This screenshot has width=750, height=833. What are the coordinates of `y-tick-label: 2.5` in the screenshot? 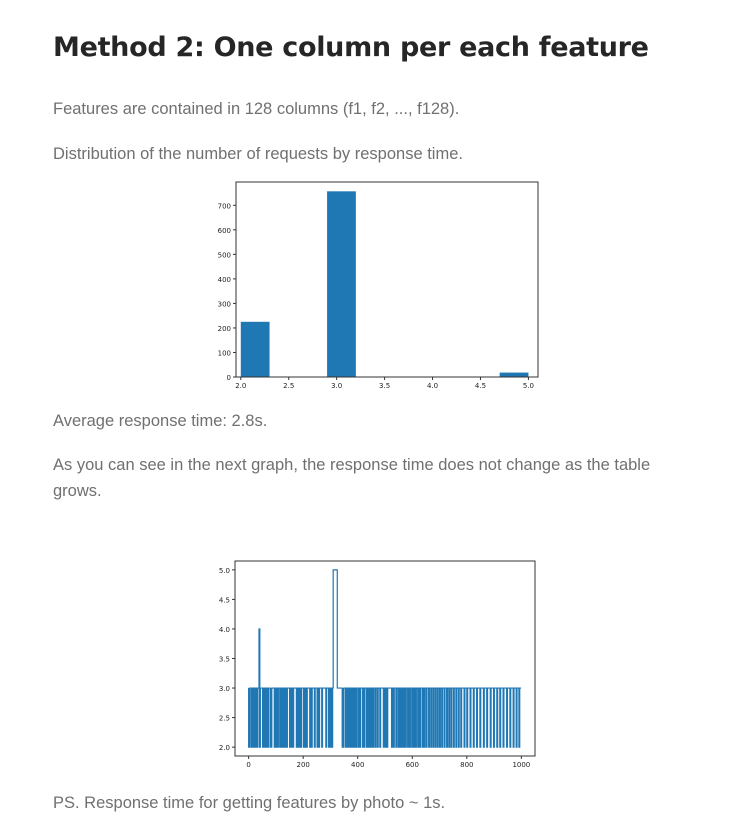 It's located at (224, 719).